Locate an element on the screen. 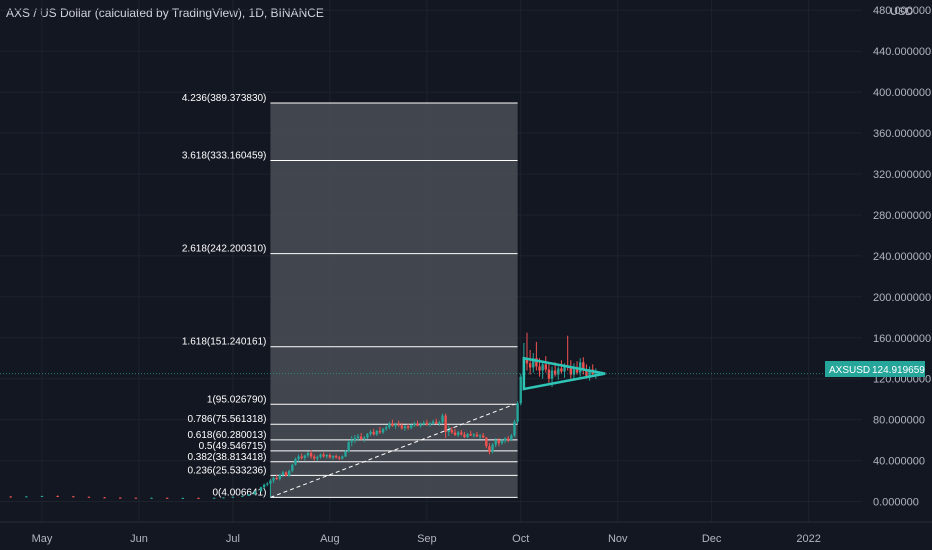 This screenshot has height=550, width=932. y-tick-label: 160.000000 is located at coordinates (902, 339).